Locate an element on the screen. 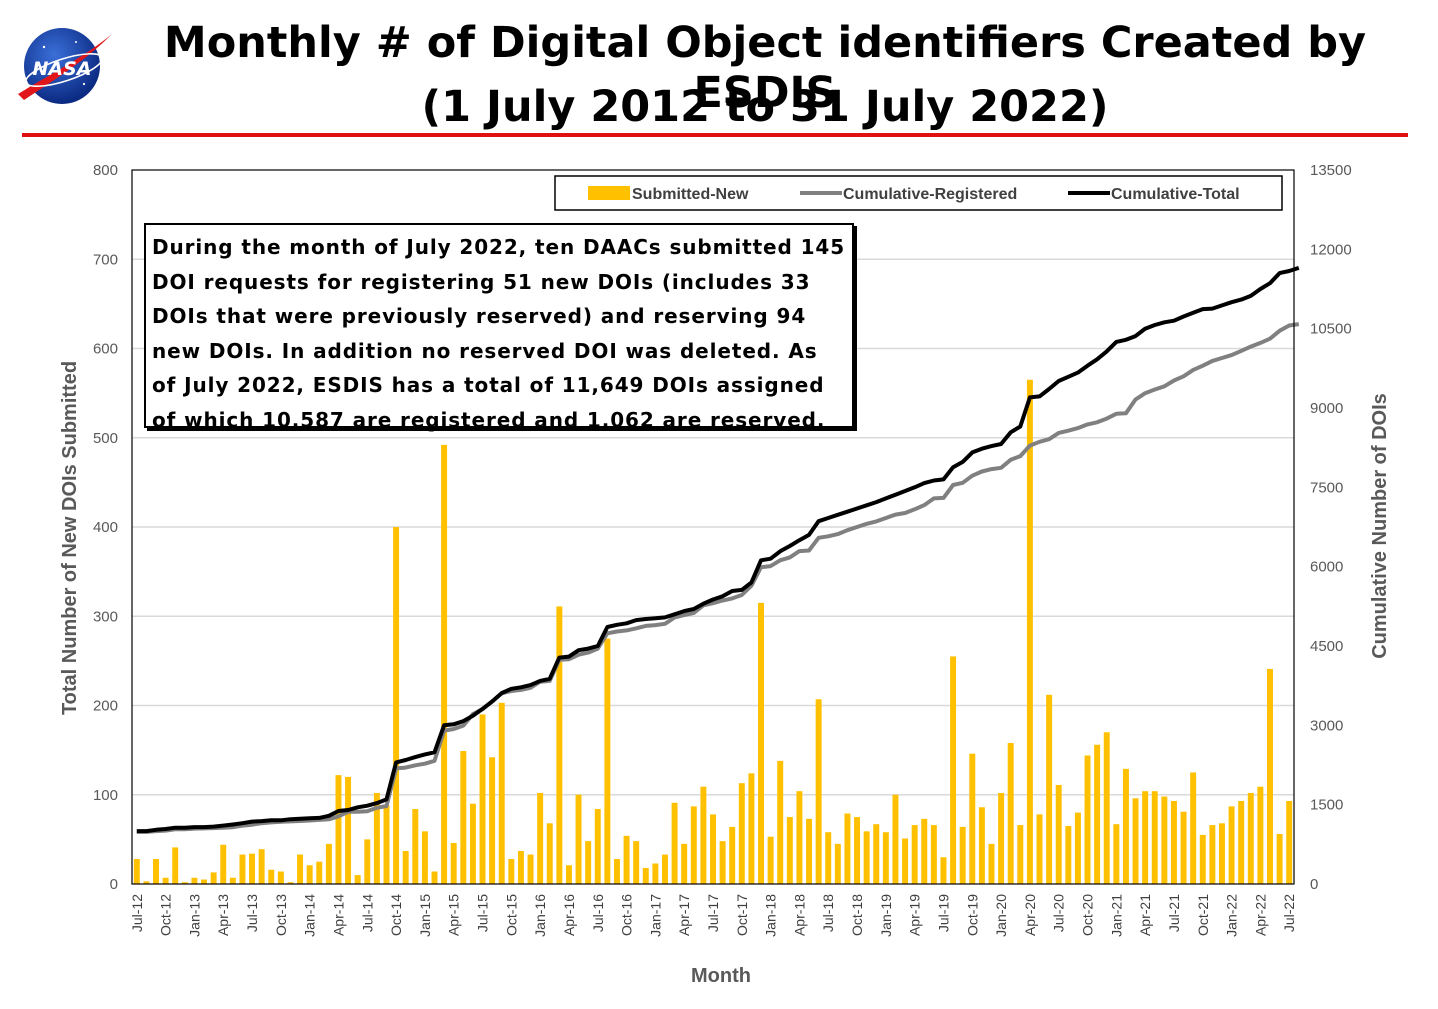 Image resolution: width=1438 pixels, height=1009 pixels. x-tick-label: Jan-15 is located at coordinates (425, 915).